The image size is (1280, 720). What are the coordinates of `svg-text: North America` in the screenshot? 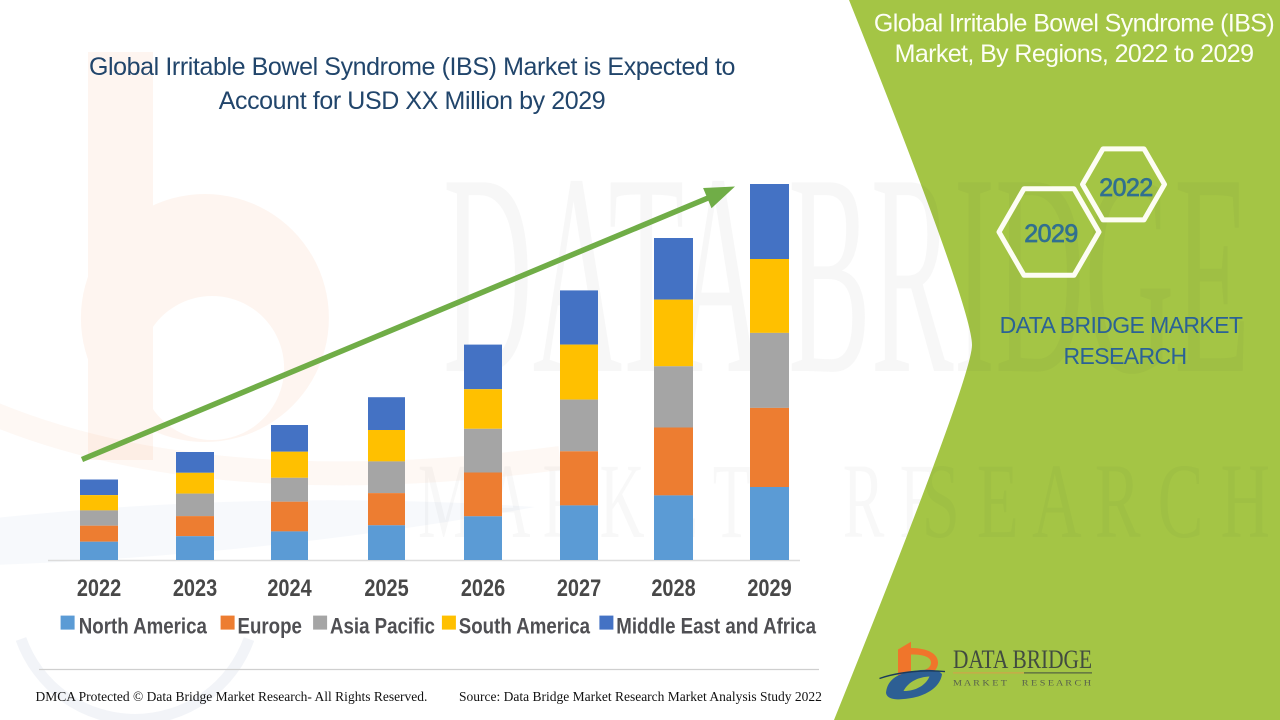 It's located at (143, 627).